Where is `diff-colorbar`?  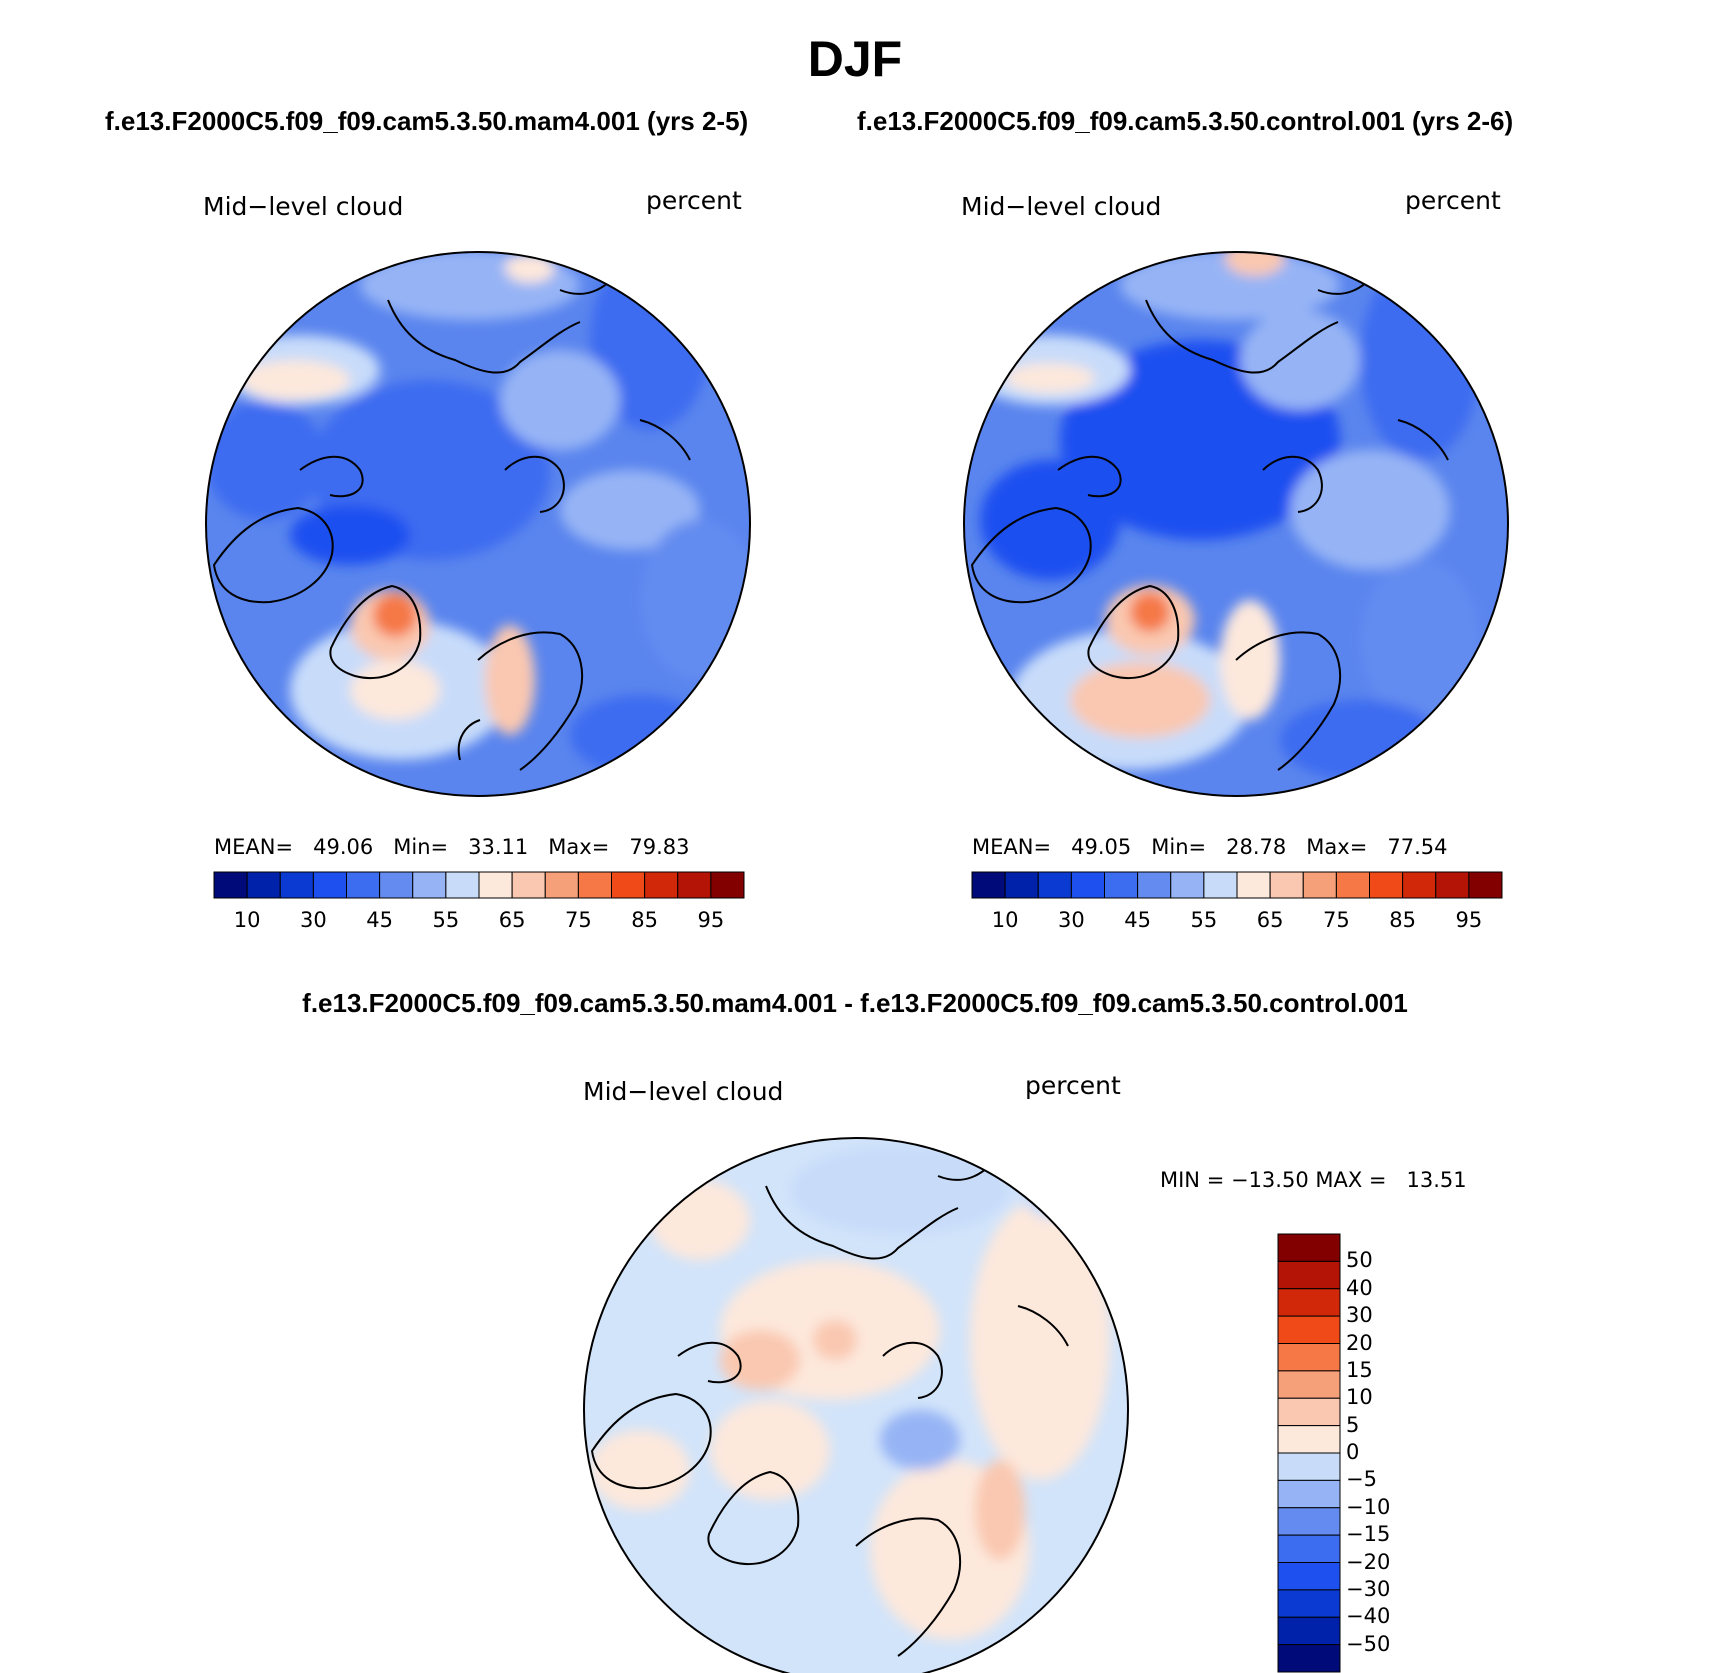 diff-colorbar is located at coordinates (1309, 1453).